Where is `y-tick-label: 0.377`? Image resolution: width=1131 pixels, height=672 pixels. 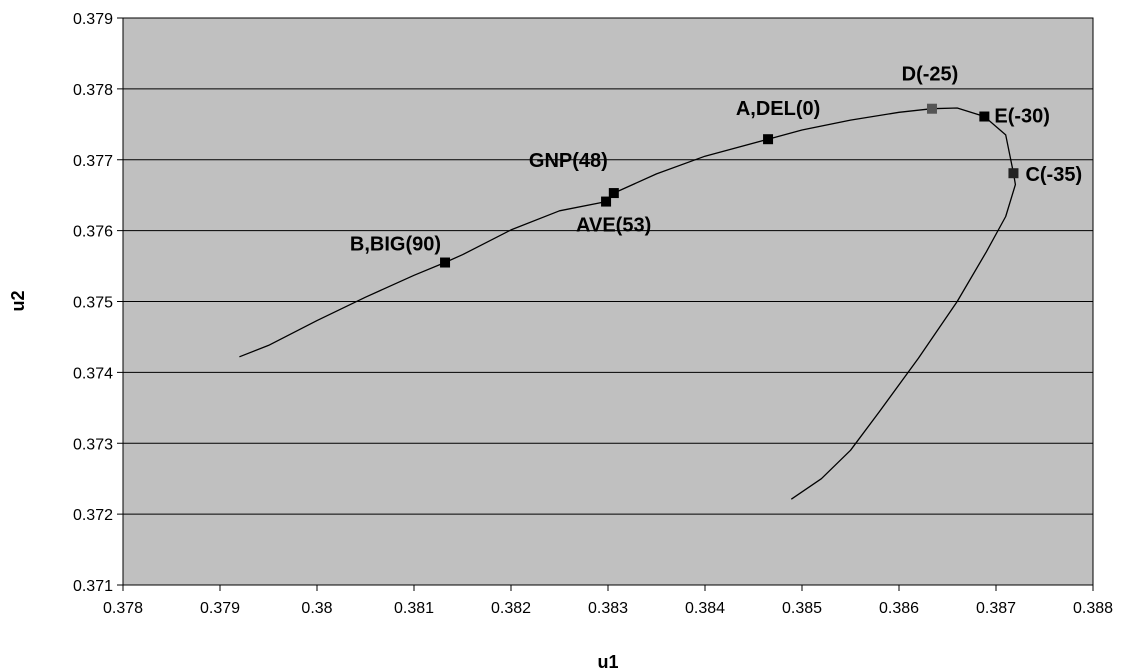
y-tick-label: 0.377 is located at coordinates (93, 161).